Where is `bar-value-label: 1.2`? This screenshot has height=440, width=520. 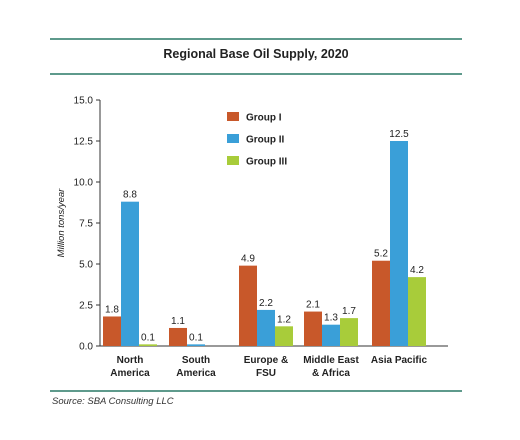 bar-value-label: 1.2 is located at coordinates (284, 319).